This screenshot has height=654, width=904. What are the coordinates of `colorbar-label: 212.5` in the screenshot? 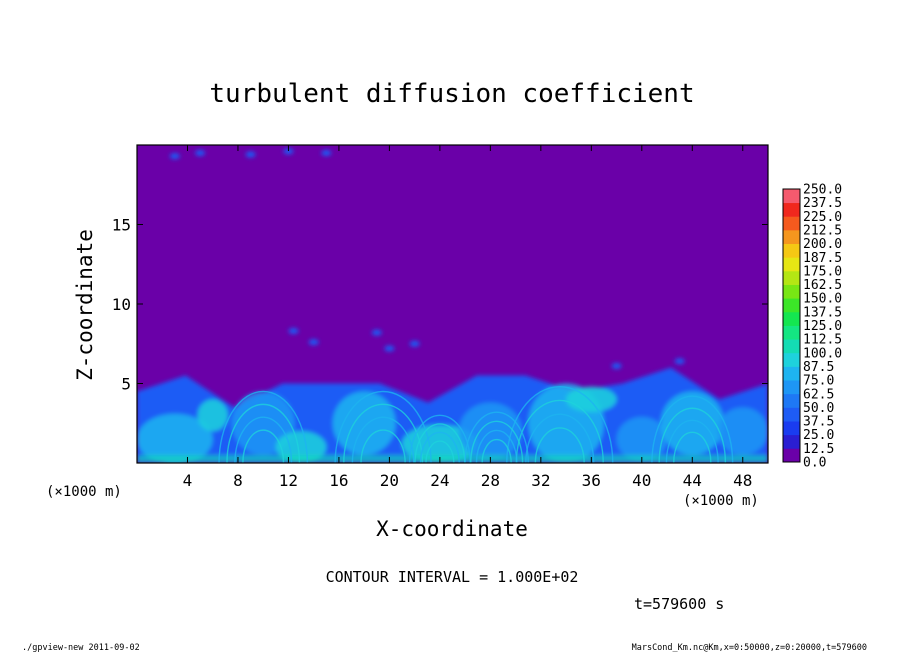 It's located at (822, 230).